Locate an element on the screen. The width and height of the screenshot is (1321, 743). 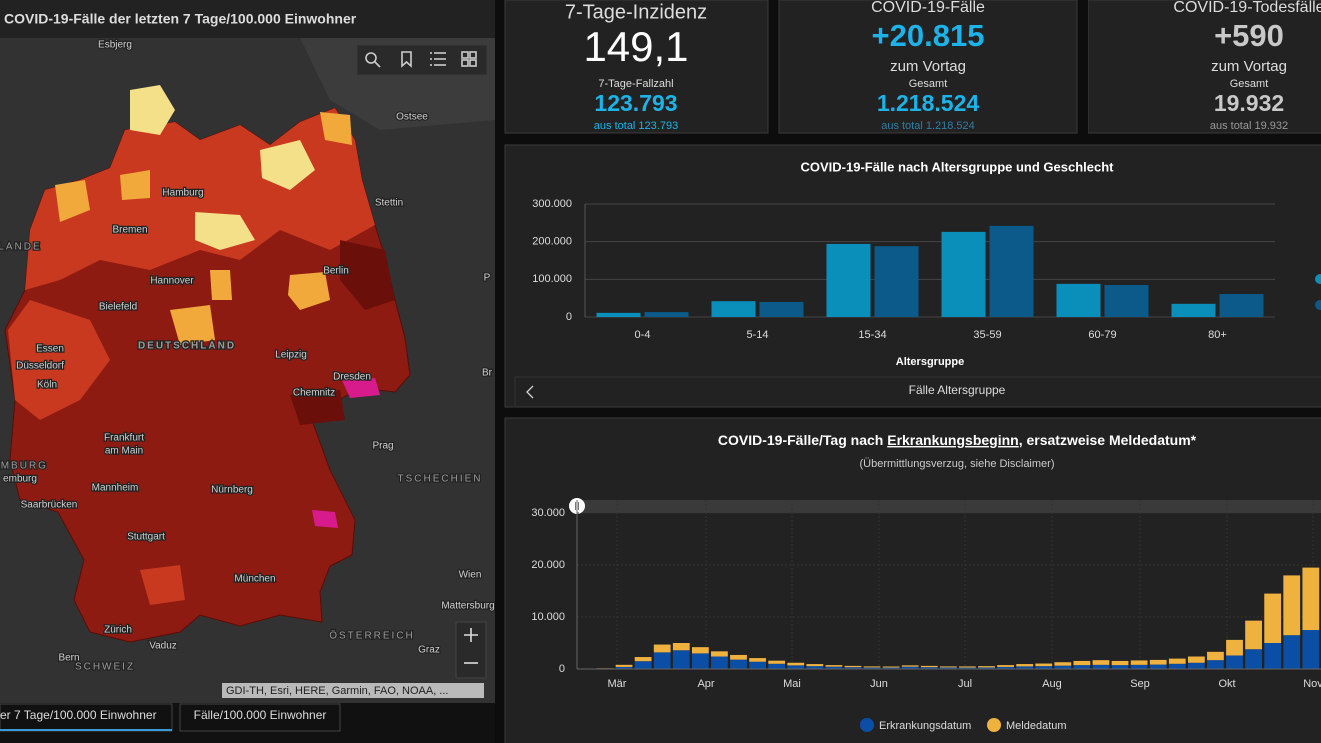
chart-subtitle: (Übermittlungsverzug, siehe Disclaimer) is located at coordinates (956, 464).